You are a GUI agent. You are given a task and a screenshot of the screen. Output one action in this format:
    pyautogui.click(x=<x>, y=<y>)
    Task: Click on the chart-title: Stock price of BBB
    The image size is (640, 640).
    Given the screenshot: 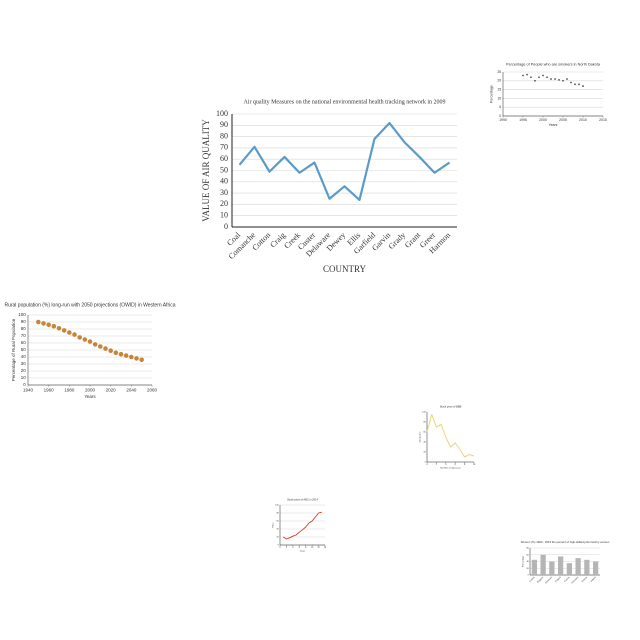 What is the action you would take?
    pyautogui.click(x=451, y=406)
    